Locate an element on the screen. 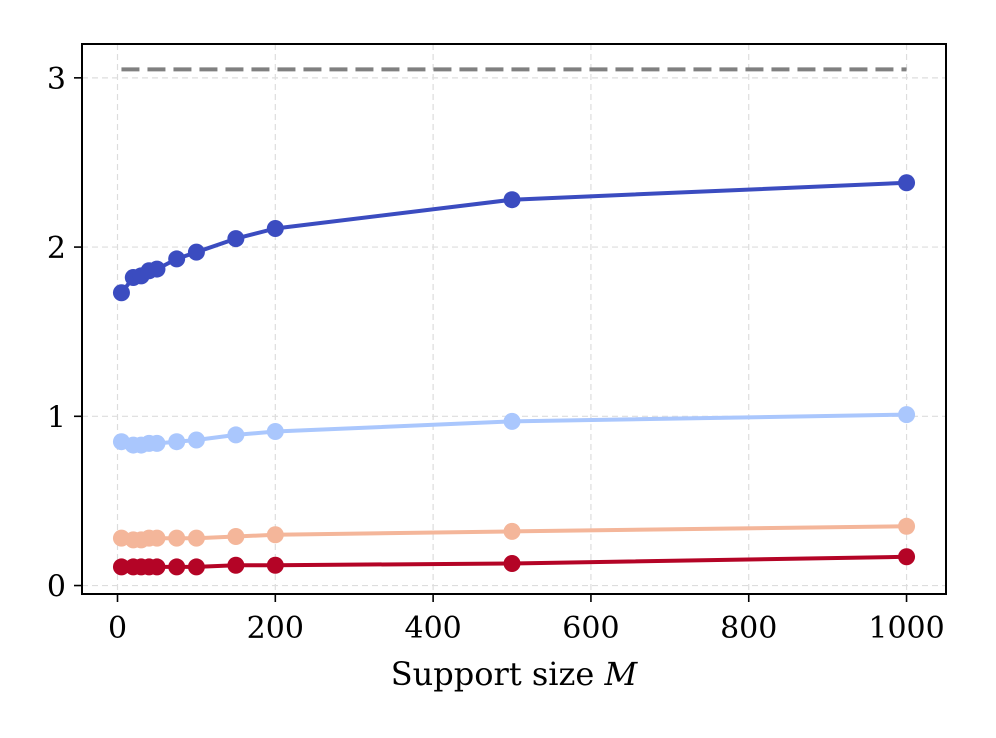 The image size is (996, 738). x-tick-label: 600 is located at coordinates (590, 628).